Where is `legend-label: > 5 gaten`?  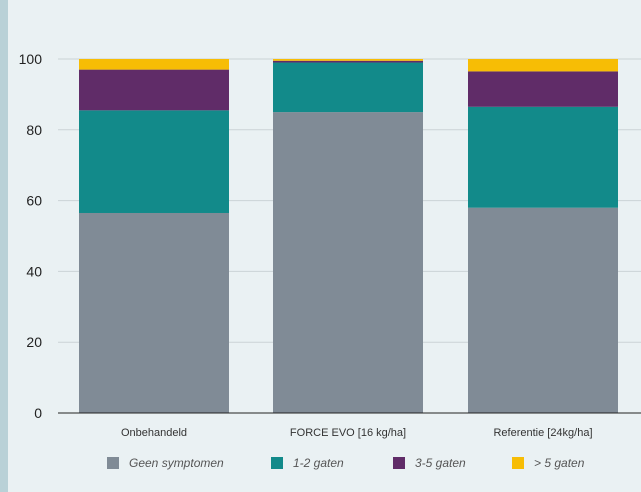 legend-label: > 5 gaten is located at coordinates (559, 463).